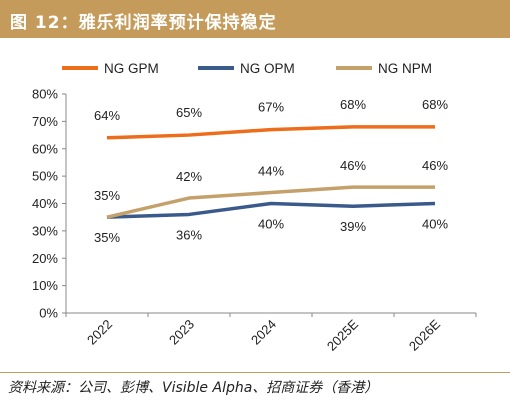 The image size is (510, 402). Describe the element at coordinates (189, 176) in the screenshot. I see `data-label: 42%` at that location.